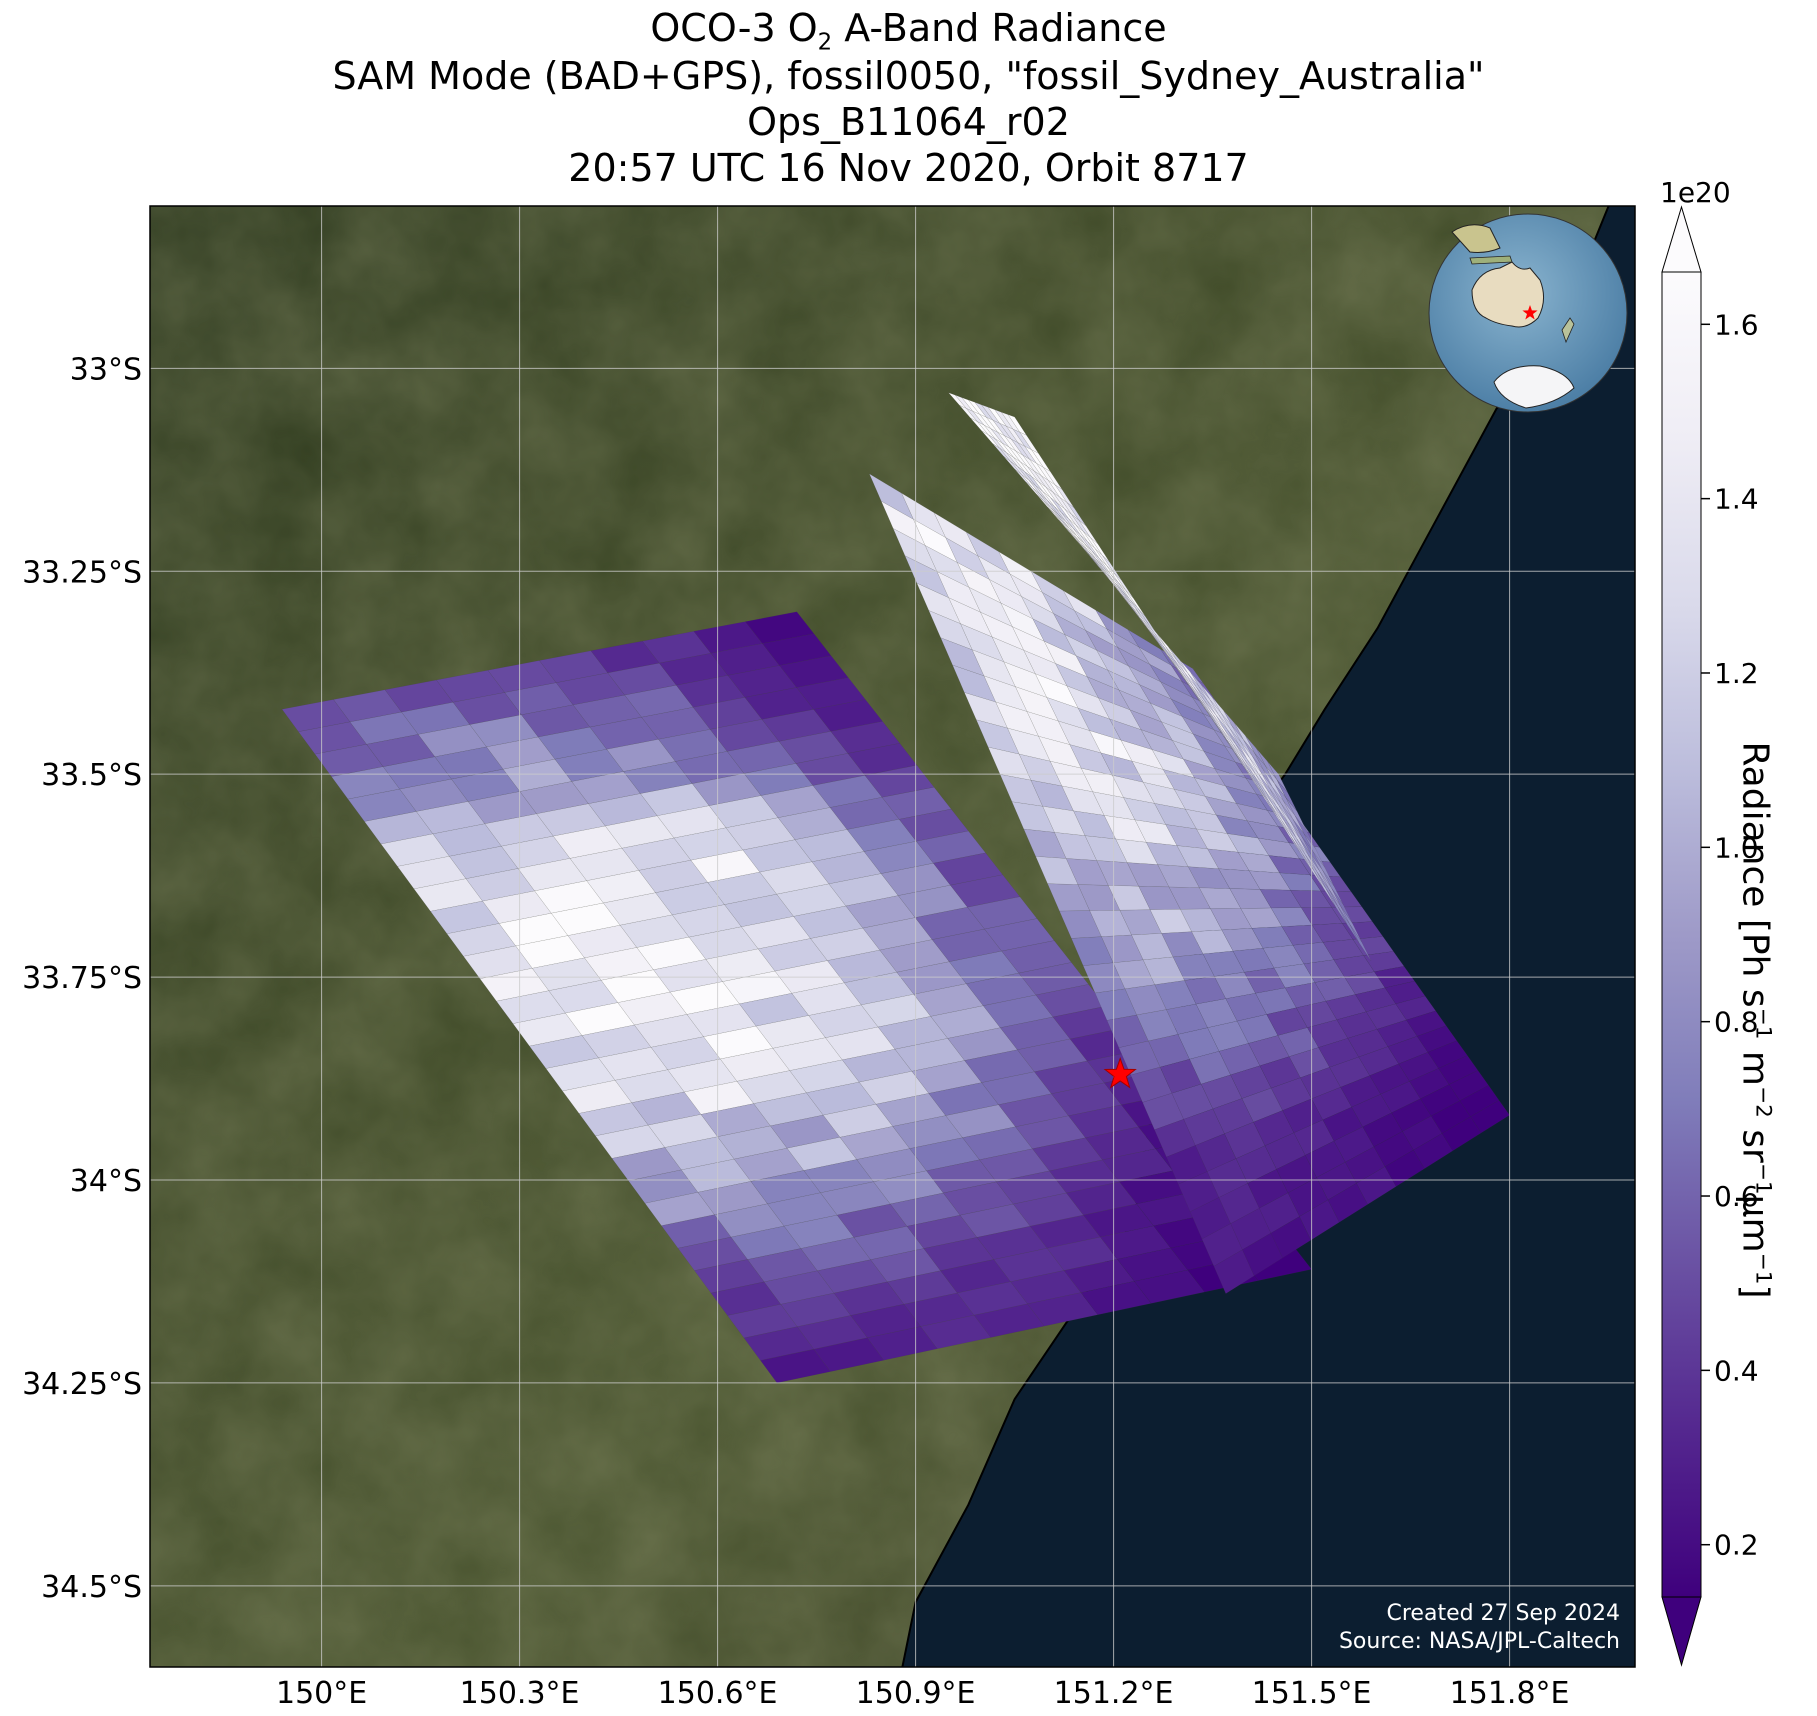  Describe the element at coordinates (825, 42) in the screenshot. I see `title-subscript: 2` at that location.